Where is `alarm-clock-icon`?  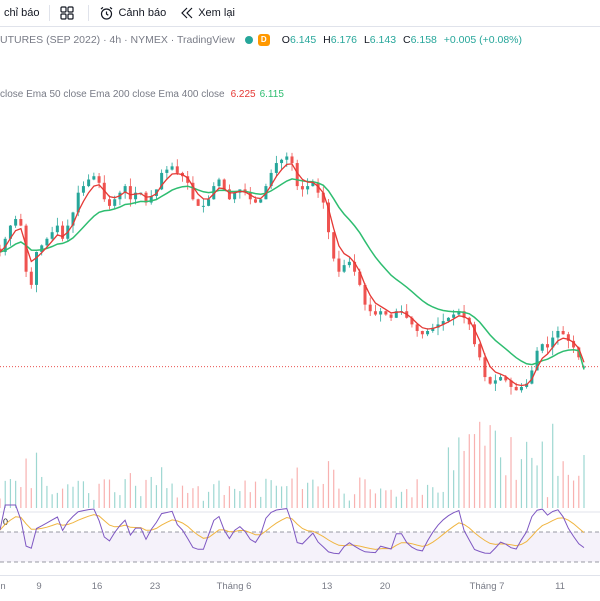
alarm-clock-icon is located at coordinates (106, 13).